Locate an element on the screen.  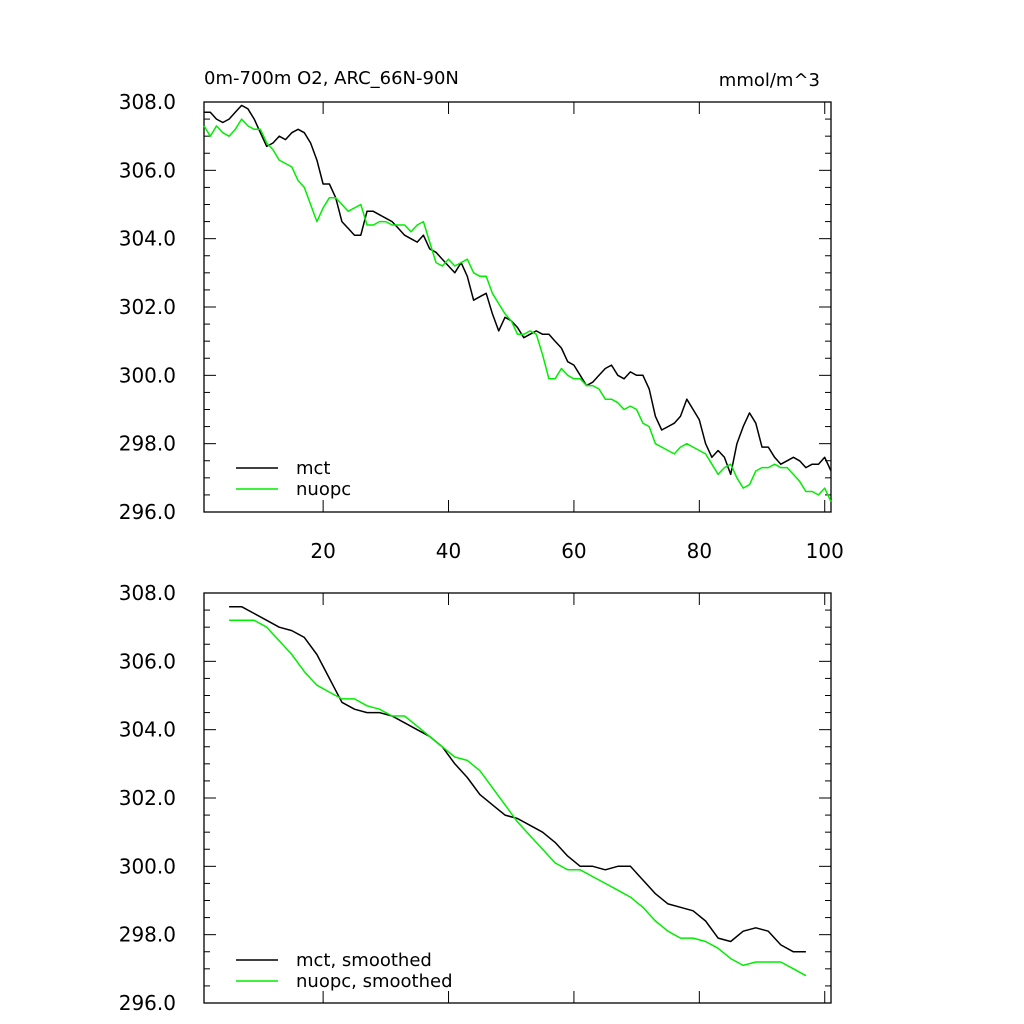
legend-label: nuopc, smoothed is located at coordinates (374, 981).